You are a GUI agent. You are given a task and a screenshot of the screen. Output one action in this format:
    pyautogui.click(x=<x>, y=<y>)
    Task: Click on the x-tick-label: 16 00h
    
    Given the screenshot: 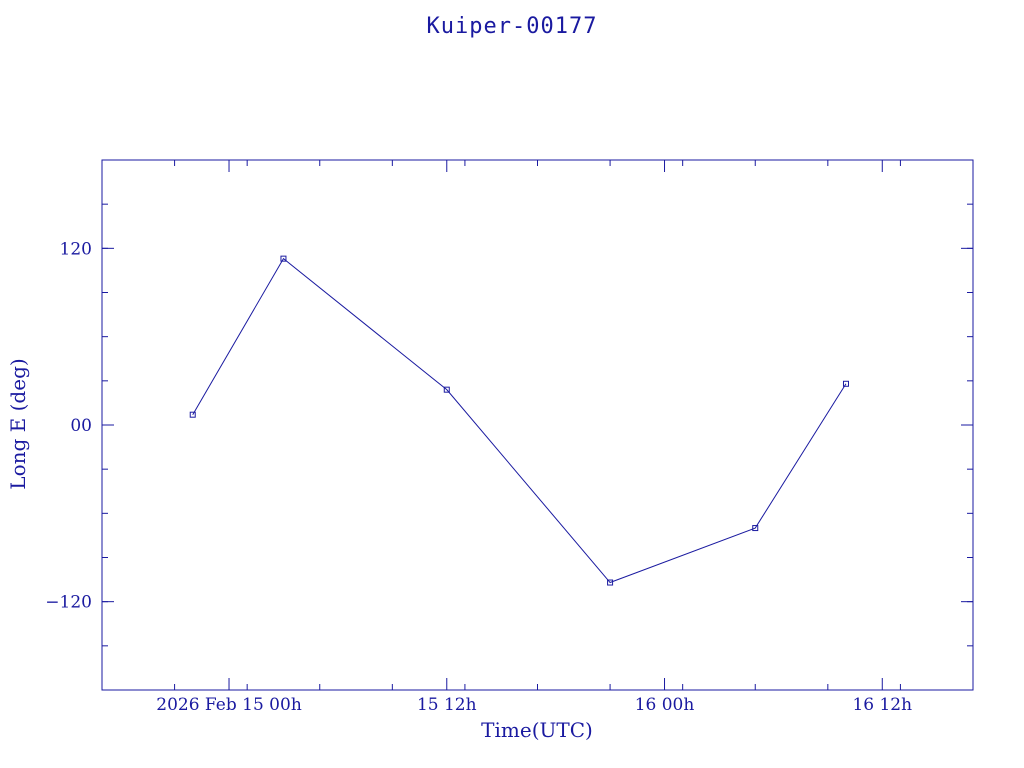 What is the action you would take?
    pyautogui.click(x=665, y=705)
    